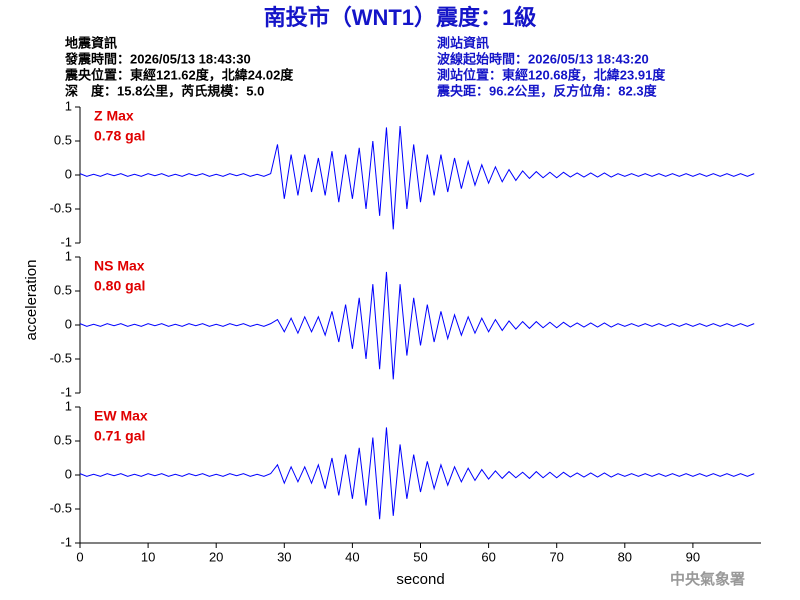  What do you see at coordinates (420, 556) in the screenshot?
I see `x-tick-label: 50` at bounding box center [420, 556].